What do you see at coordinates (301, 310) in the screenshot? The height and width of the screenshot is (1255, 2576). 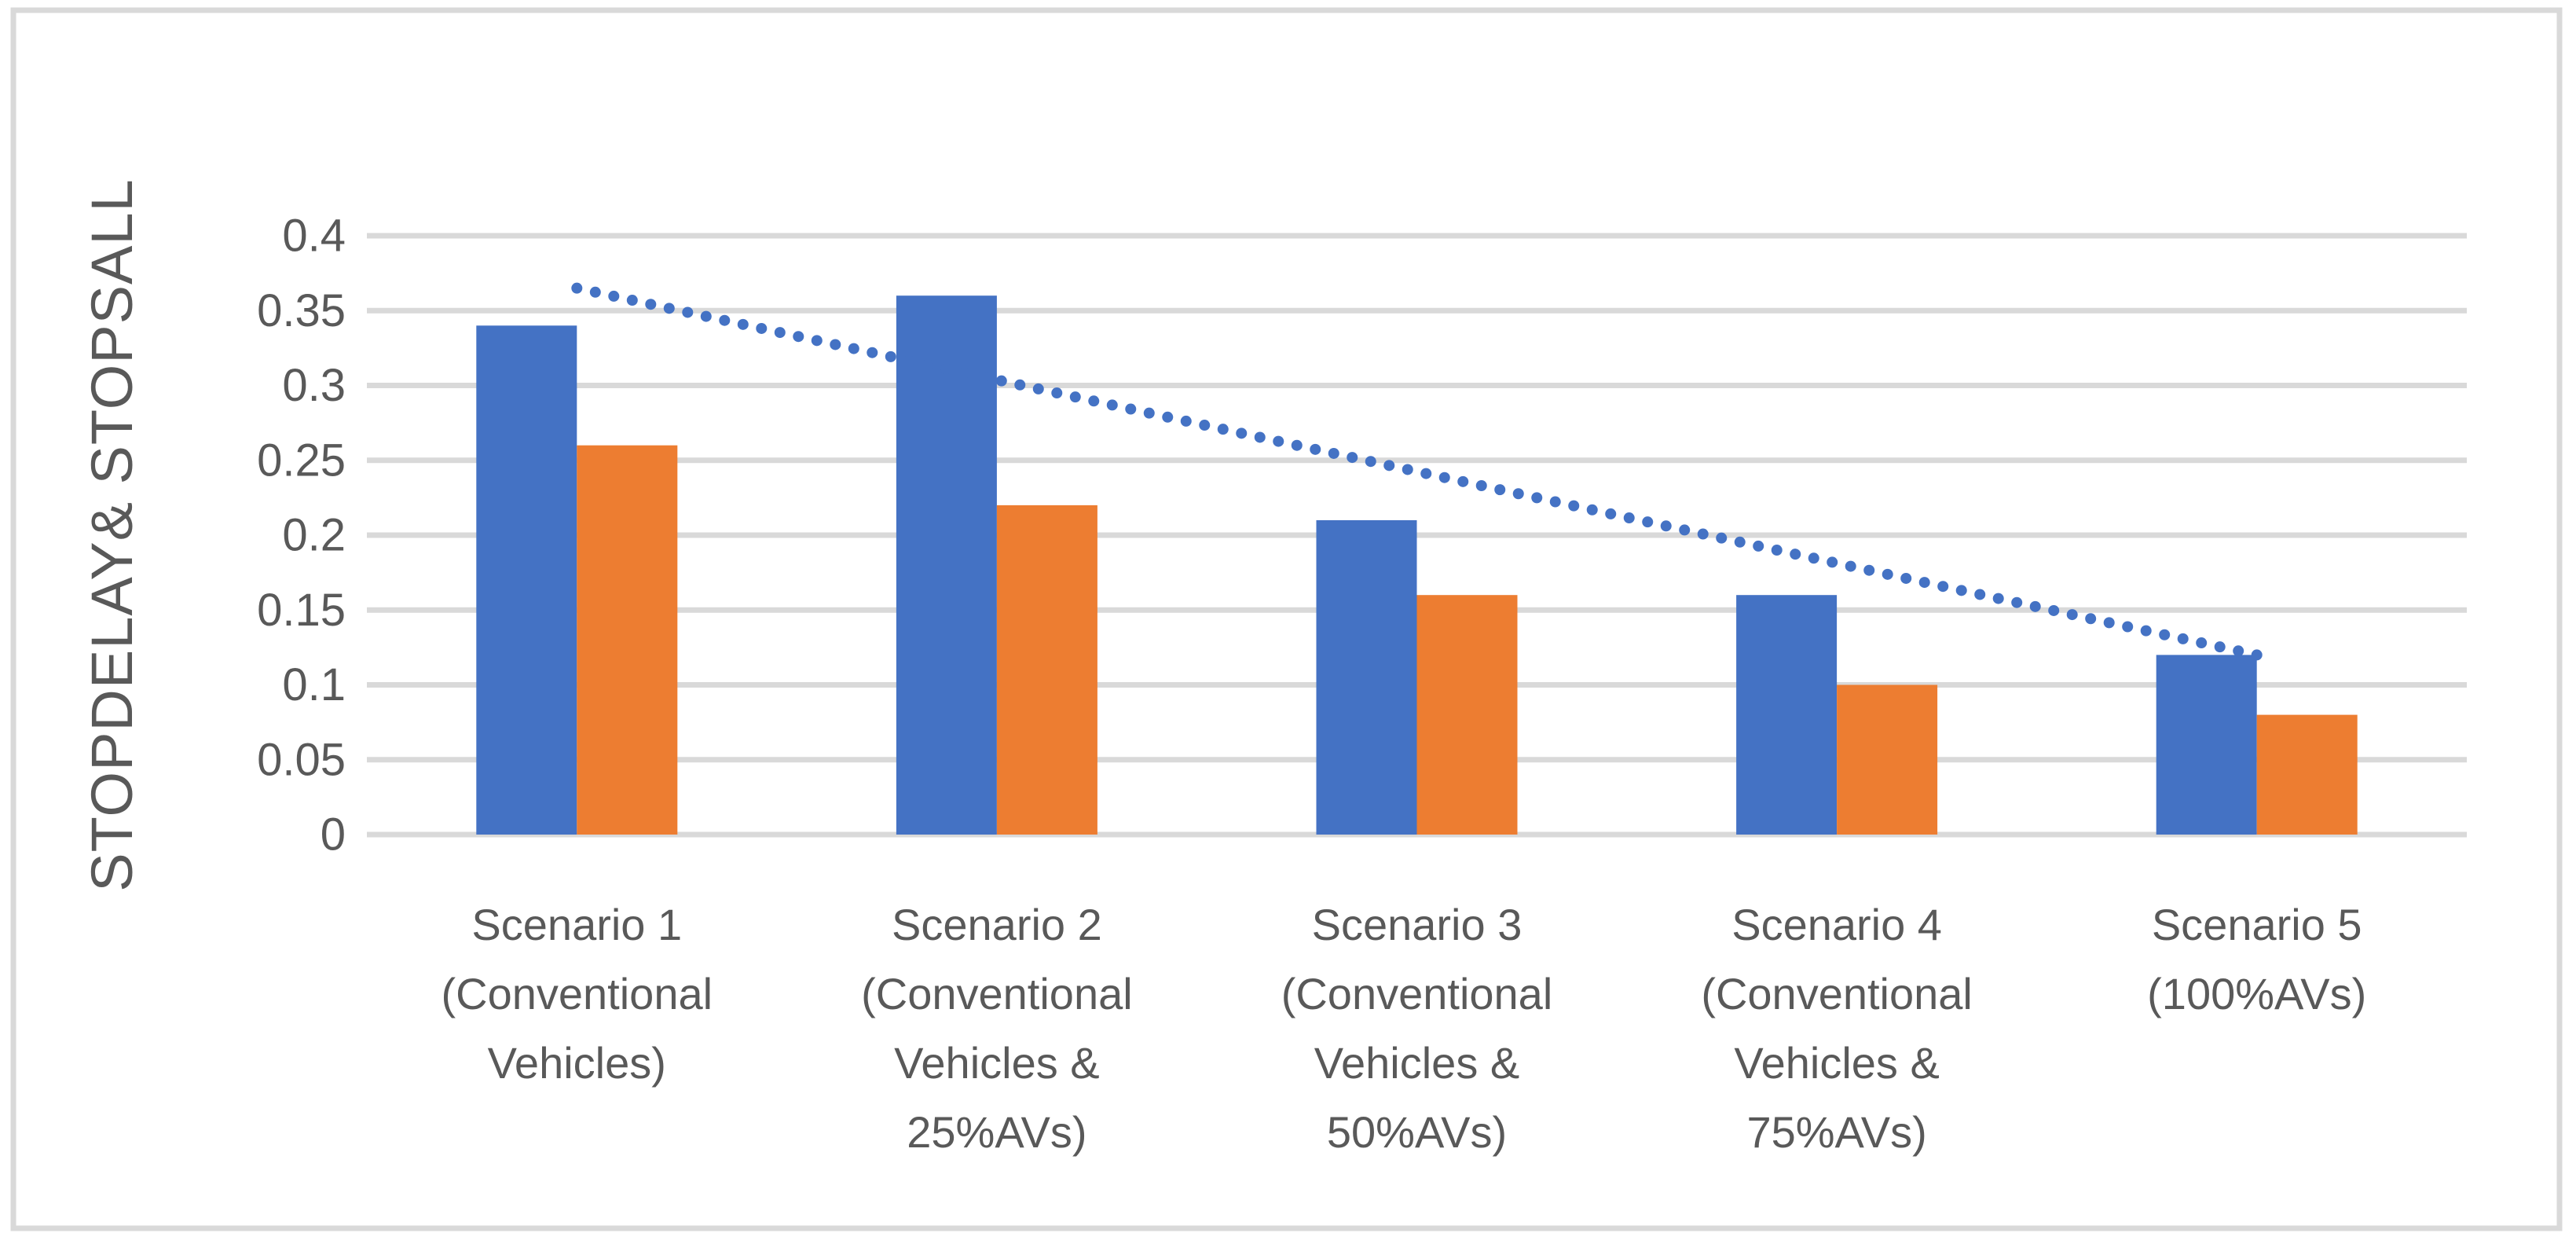 I see `y-tick-label-0.35: 0.35` at bounding box center [301, 310].